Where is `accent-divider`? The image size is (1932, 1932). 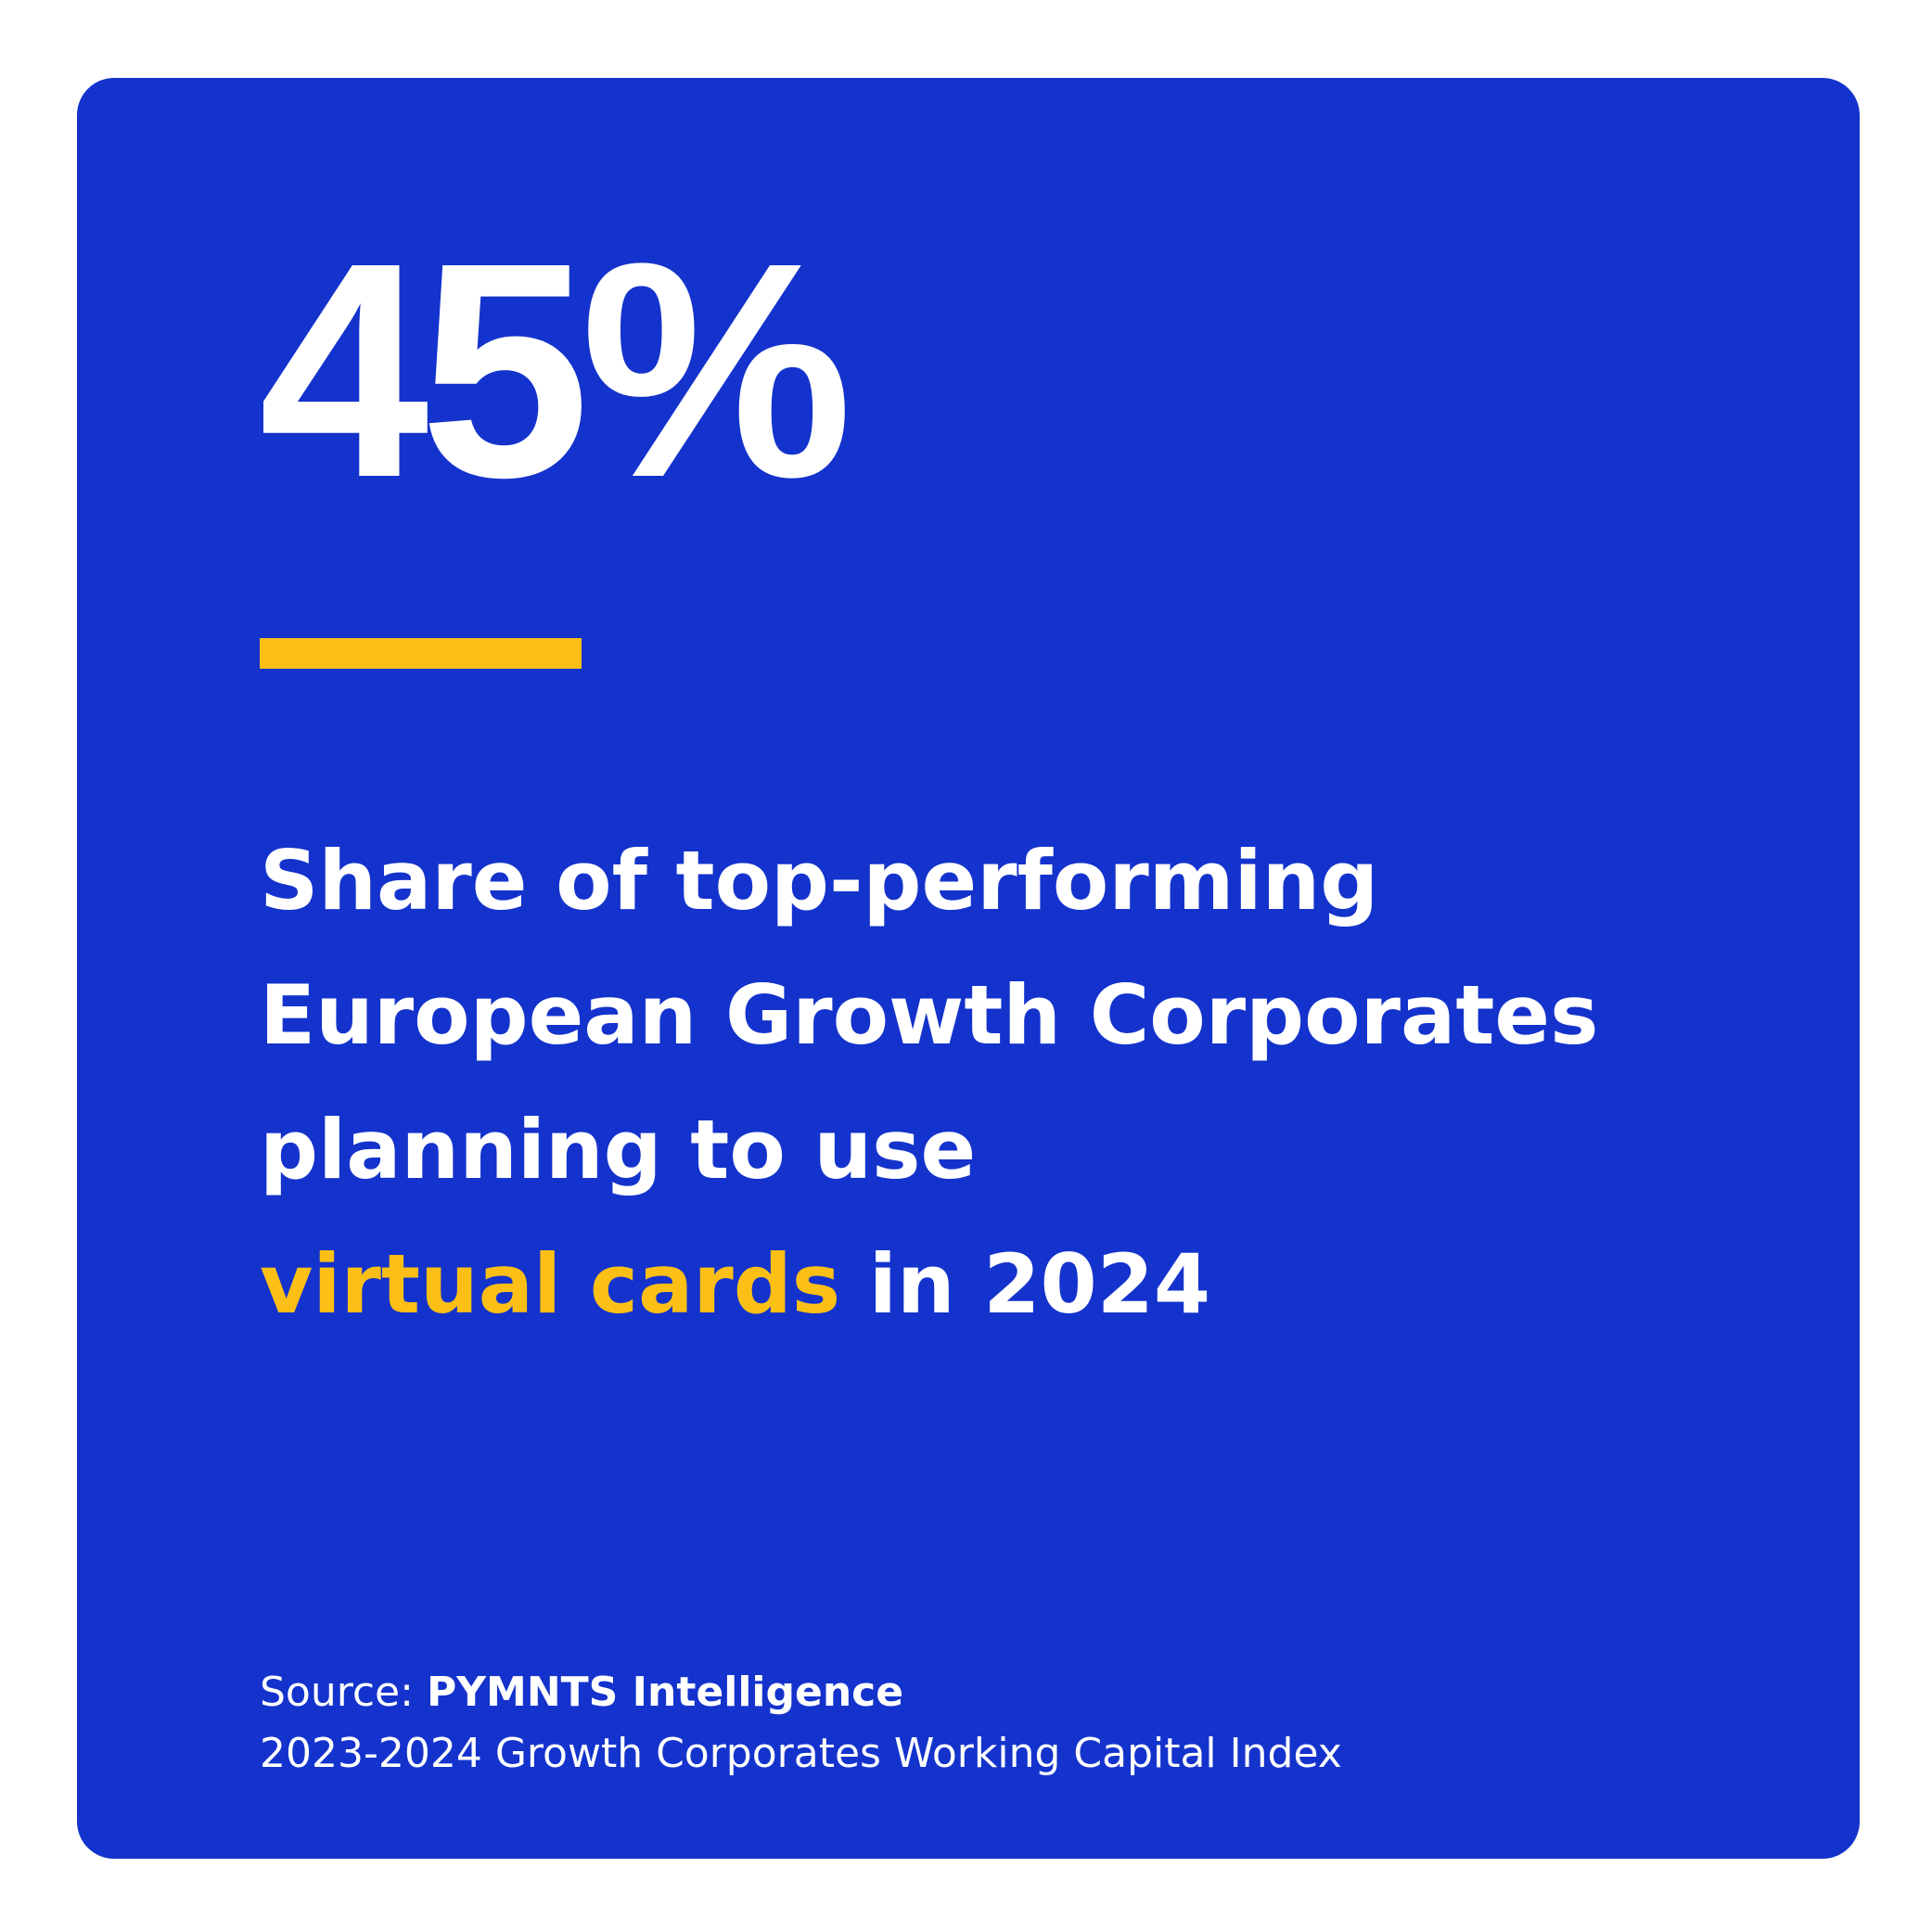 accent-divider is located at coordinates (421, 653).